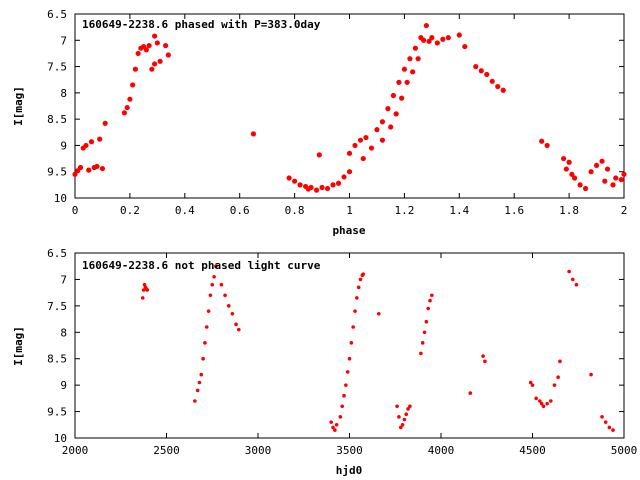 This screenshot has width=640, height=480. I want to click on unphased-y-tick-label: 10, so click(60, 438).